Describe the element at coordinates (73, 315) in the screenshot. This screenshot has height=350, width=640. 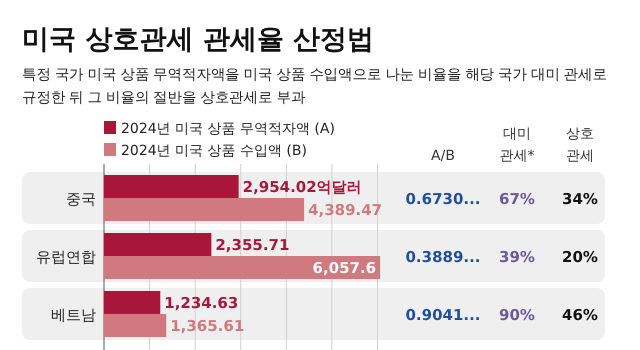
I see `y-tick-label: 베트남` at that location.